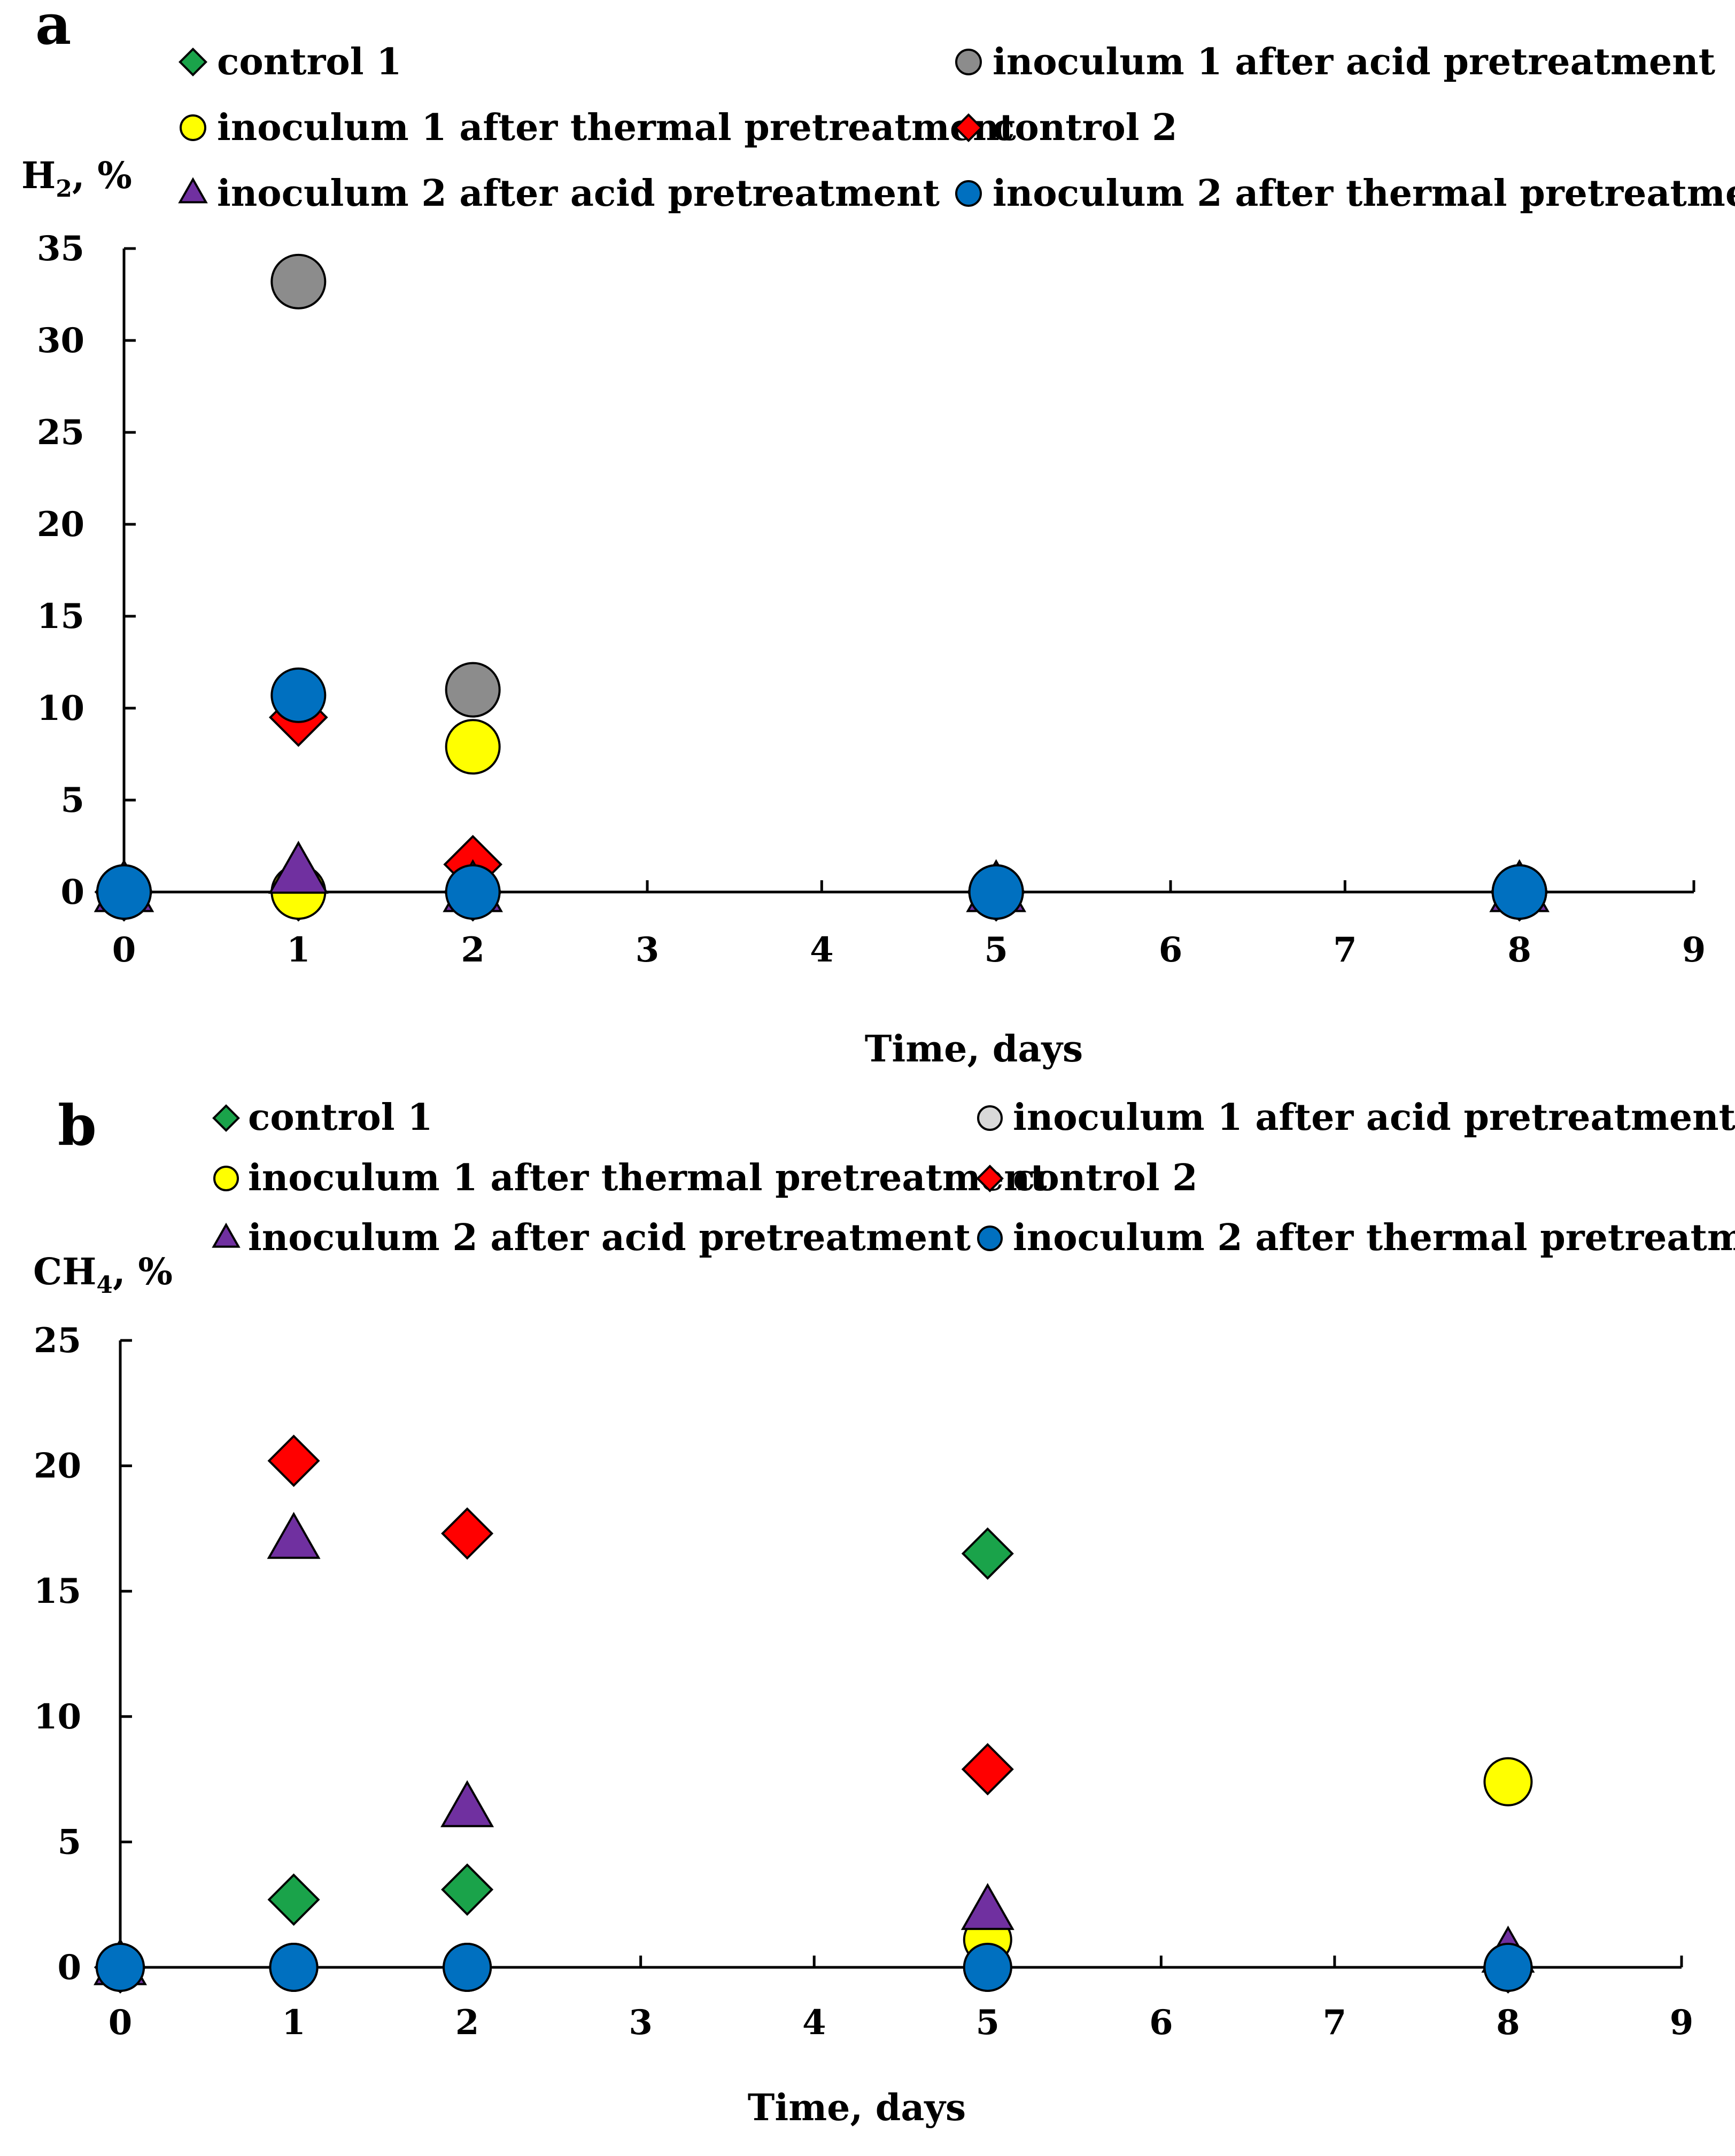 Image resolution: width=1735 pixels, height=2156 pixels. Describe the element at coordinates (609, 1238) in the screenshot. I see `legend-b-label-inoculum-2-acid: inoculum 2 after acid pretreatment` at that location.